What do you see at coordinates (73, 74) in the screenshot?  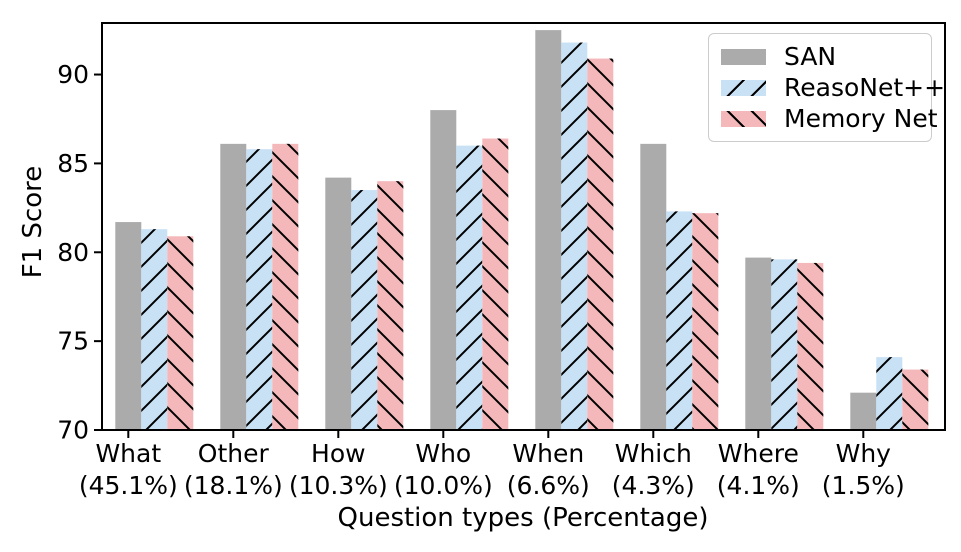 I see `y-axis-tick-label: 90` at bounding box center [73, 74].